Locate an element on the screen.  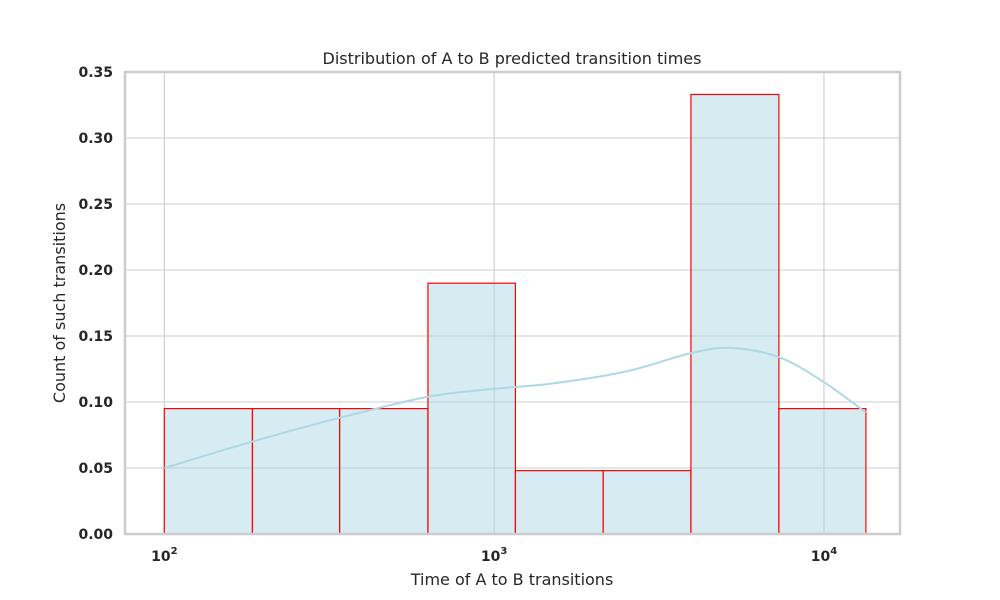
x-axis-label: Time of A to B transitions is located at coordinates (512, 579).